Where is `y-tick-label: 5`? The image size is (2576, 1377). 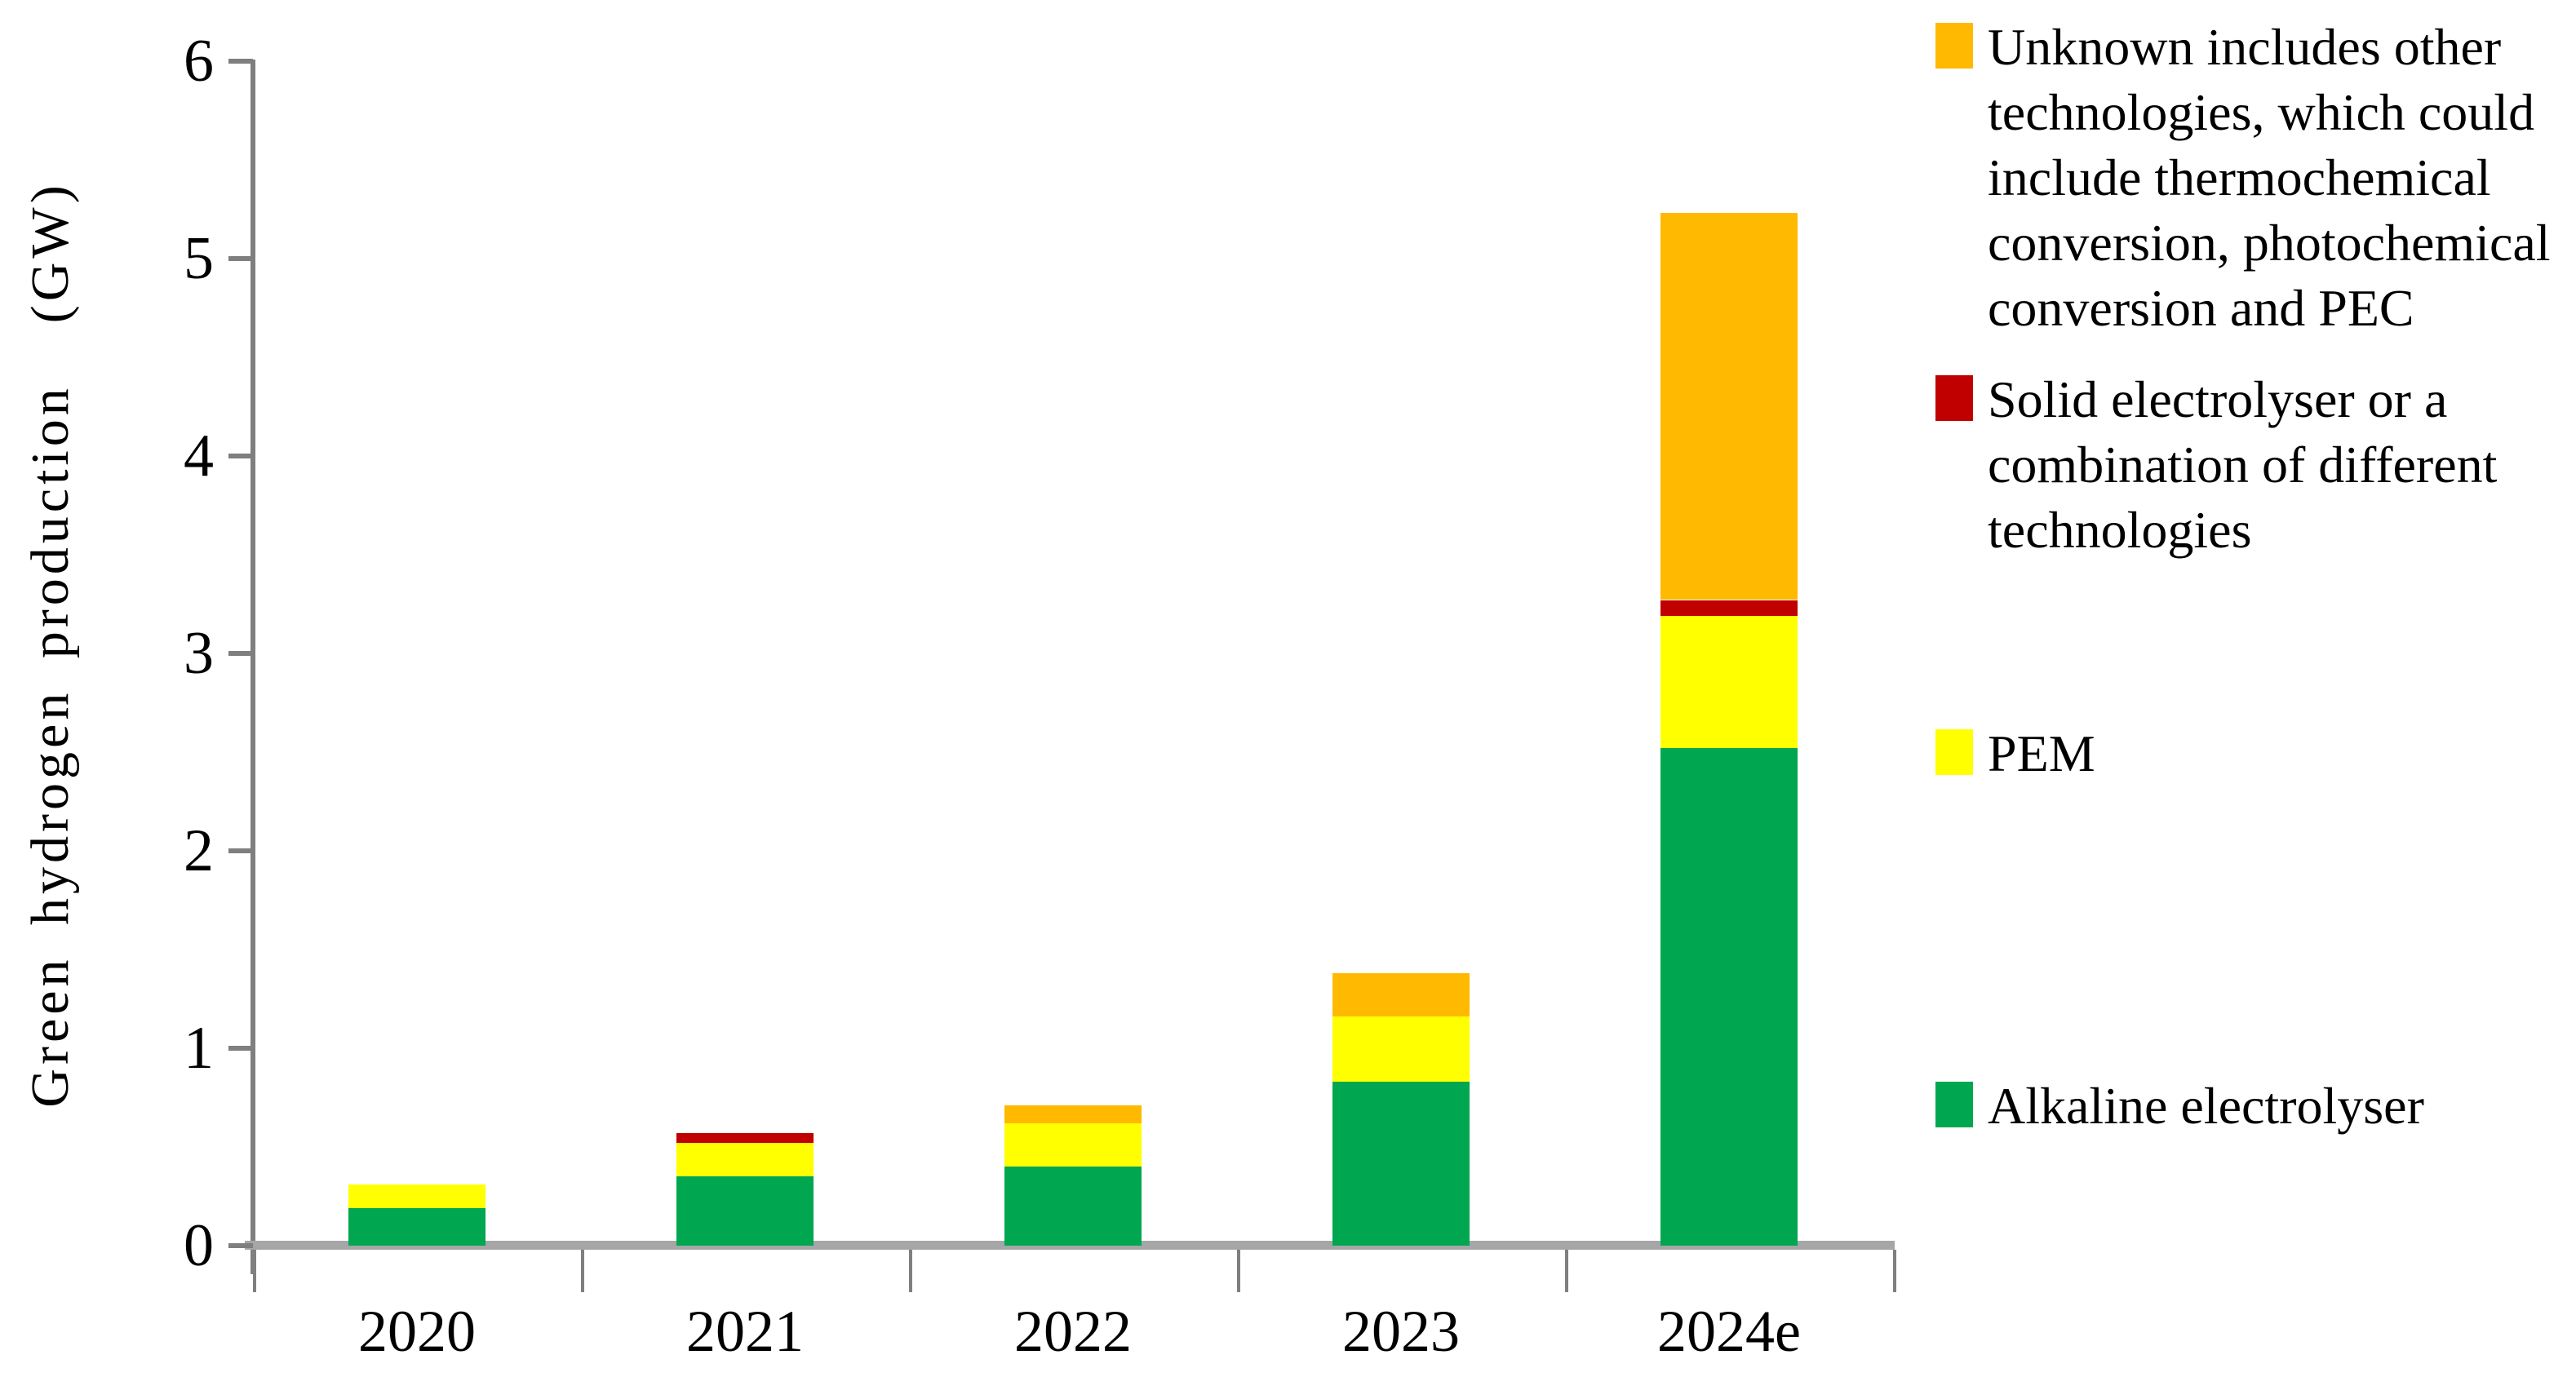 y-tick-label: 5 is located at coordinates (199, 258).